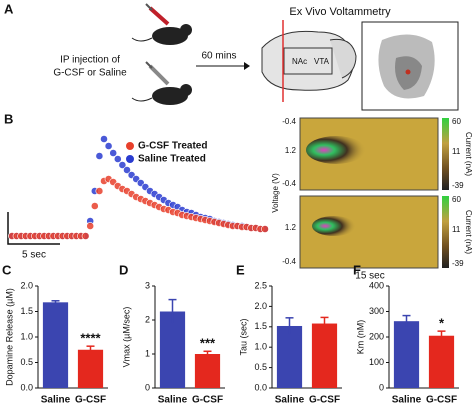 The image size is (474, 412). Describe the element at coordinates (260, 285) in the screenshot. I see `y-tick-label: 2.5` at that location.